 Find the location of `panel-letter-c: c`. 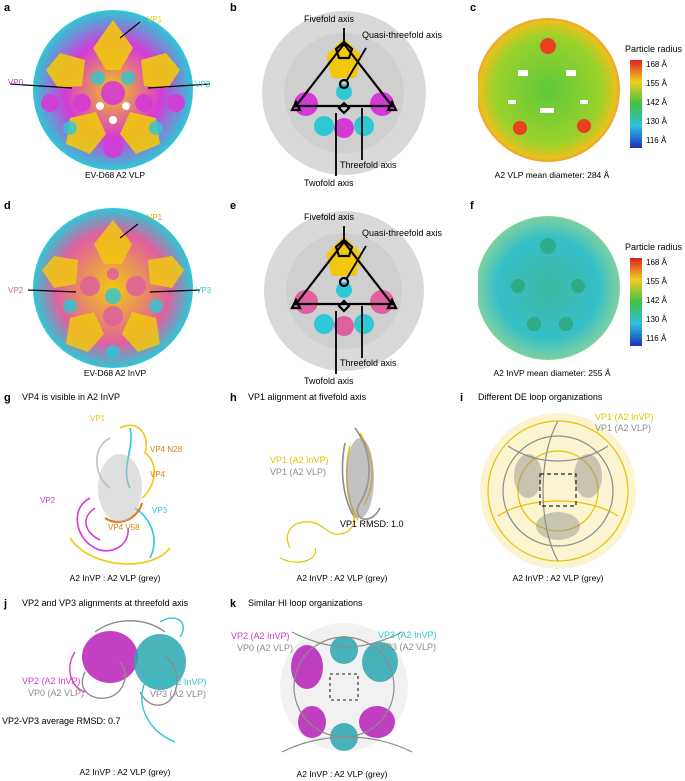

panel-letter-c: c is located at coordinates (473, 8).